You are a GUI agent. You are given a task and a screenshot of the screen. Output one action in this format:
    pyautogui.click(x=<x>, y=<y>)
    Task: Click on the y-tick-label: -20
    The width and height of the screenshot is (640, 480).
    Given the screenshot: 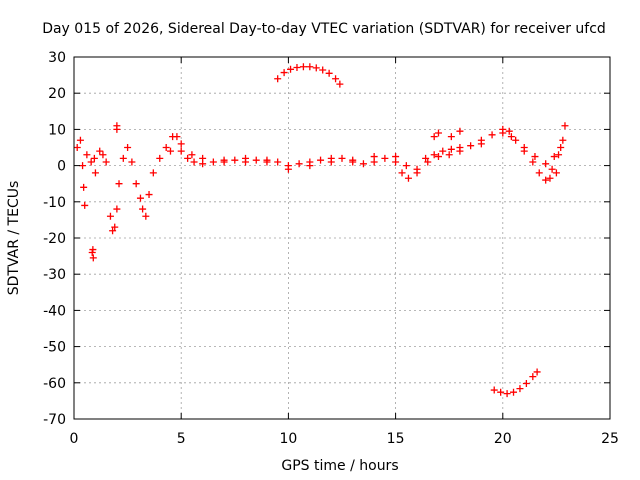 What is the action you would take?
    pyautogui.click(x=54, y=239)
    